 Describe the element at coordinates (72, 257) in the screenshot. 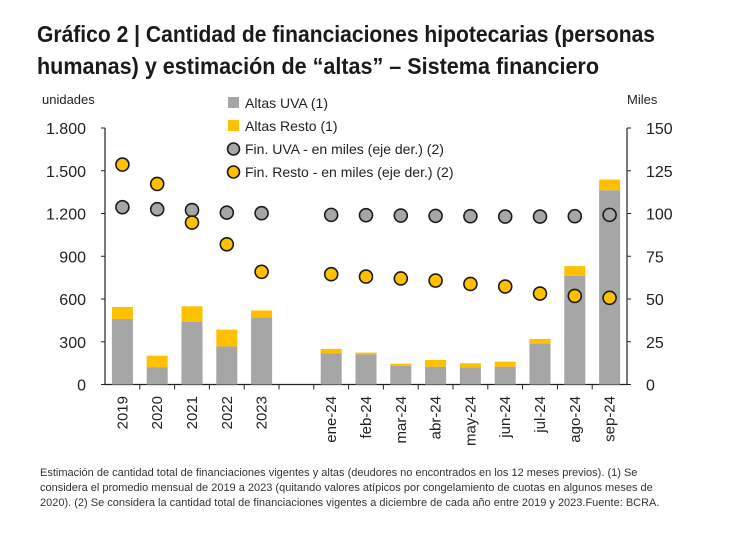

I see `y-tick-label: 900` at that location.